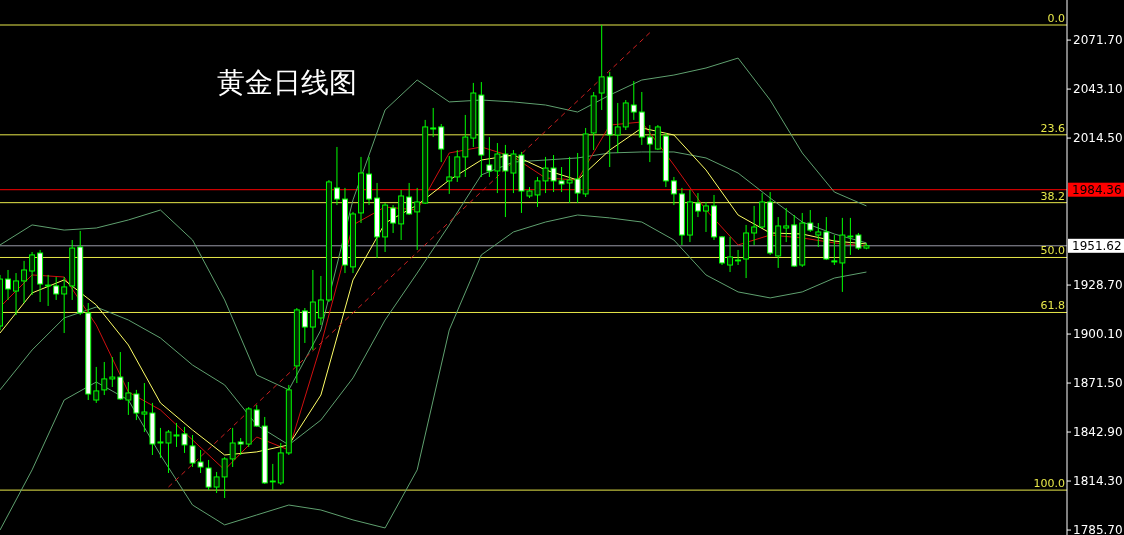 The image size is (1124, 535). Describe the element at coordinates (1098, 529) in the screenshot. I see `y-tick-label: 1785.70` at that location.